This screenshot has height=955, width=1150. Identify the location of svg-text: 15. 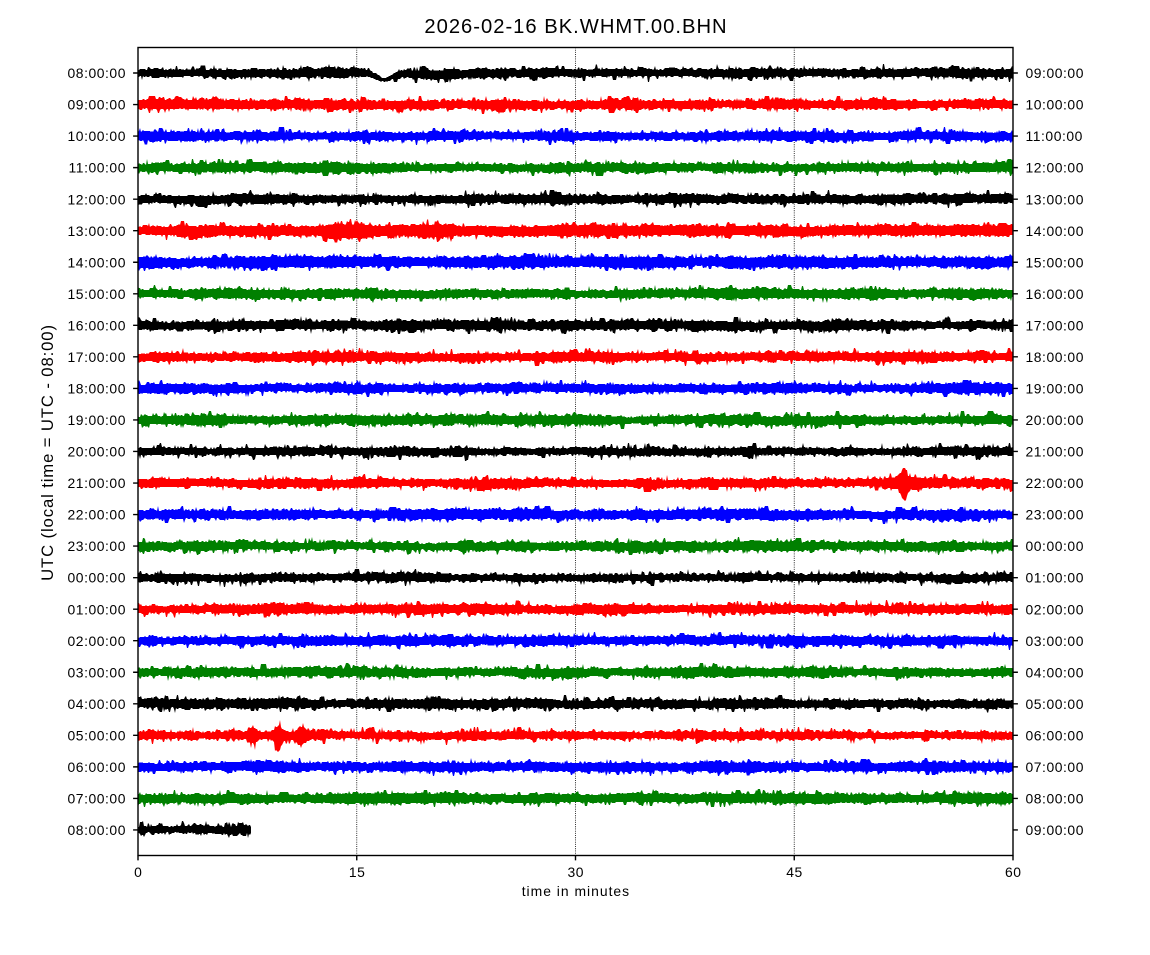
(357, 872).